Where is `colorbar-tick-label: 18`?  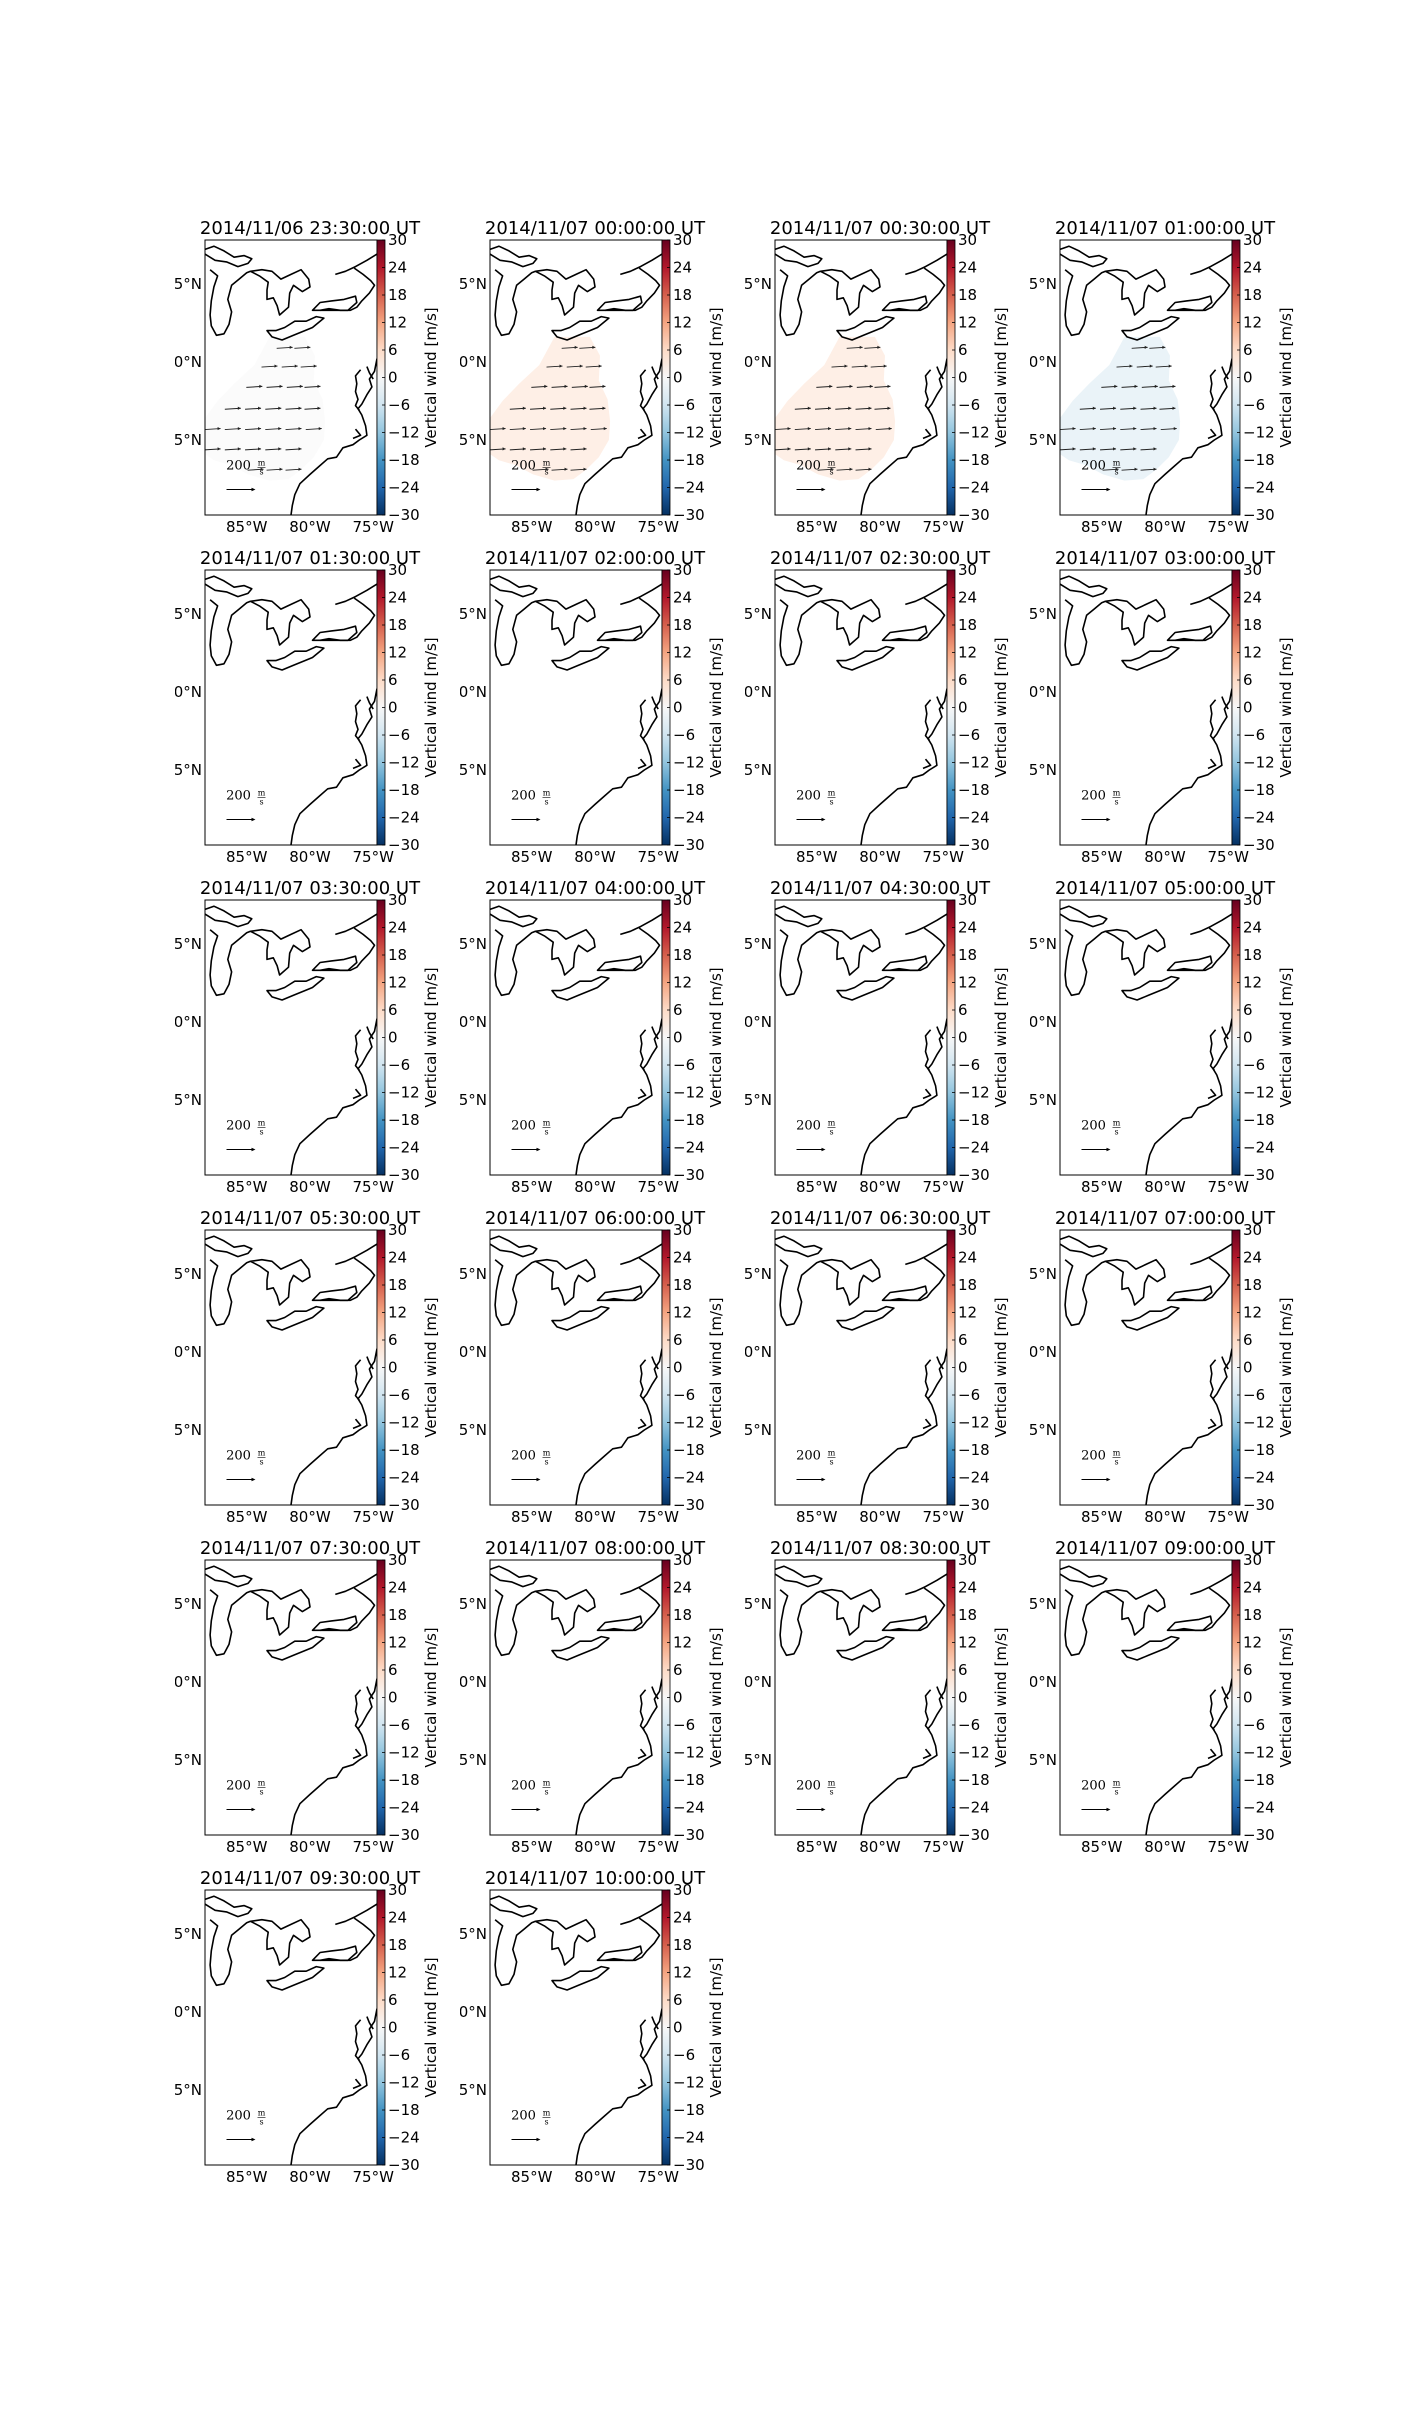
colorbar-tick-label: 18 is located at coordinates (397, 1285).